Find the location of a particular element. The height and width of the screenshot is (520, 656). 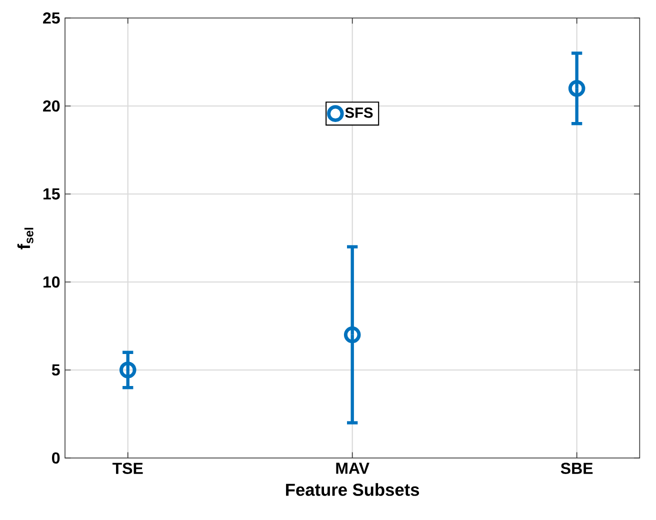

y-tick-label: 25 is located at coordinates (51, 18).